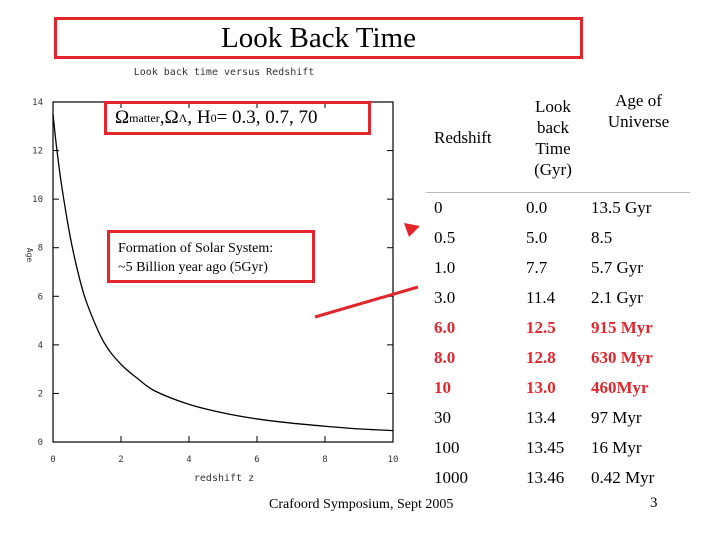  What do you see at coordinates (553, 169) in the screenshot?
I see `header-line: (Gyr)` at bounding box center [553, 169].